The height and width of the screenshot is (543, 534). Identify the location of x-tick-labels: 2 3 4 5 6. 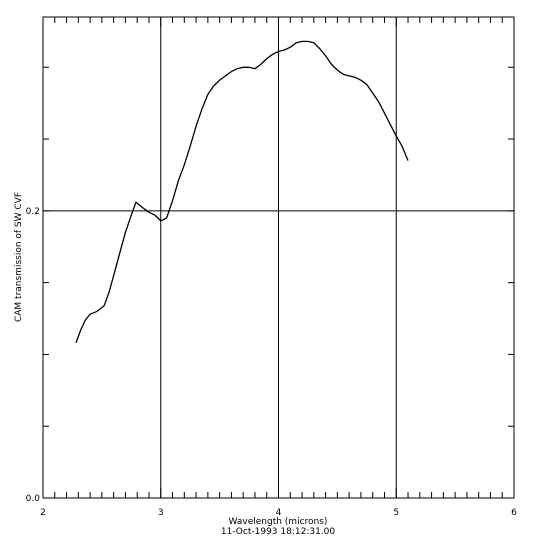
(278, 513).